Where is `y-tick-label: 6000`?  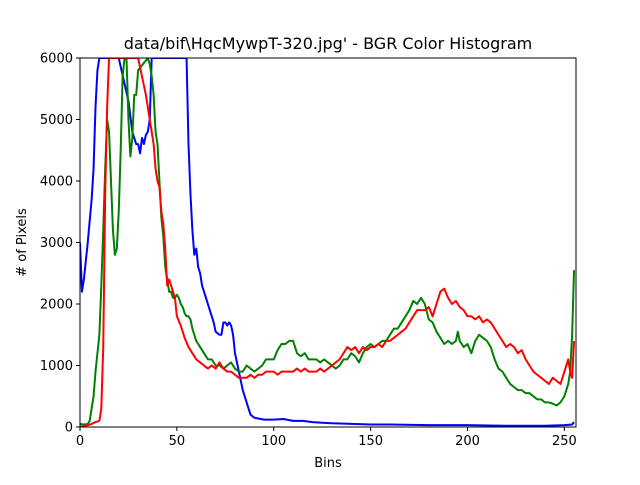
y-tick-label: 6000 is located at coordinates (56, 59).